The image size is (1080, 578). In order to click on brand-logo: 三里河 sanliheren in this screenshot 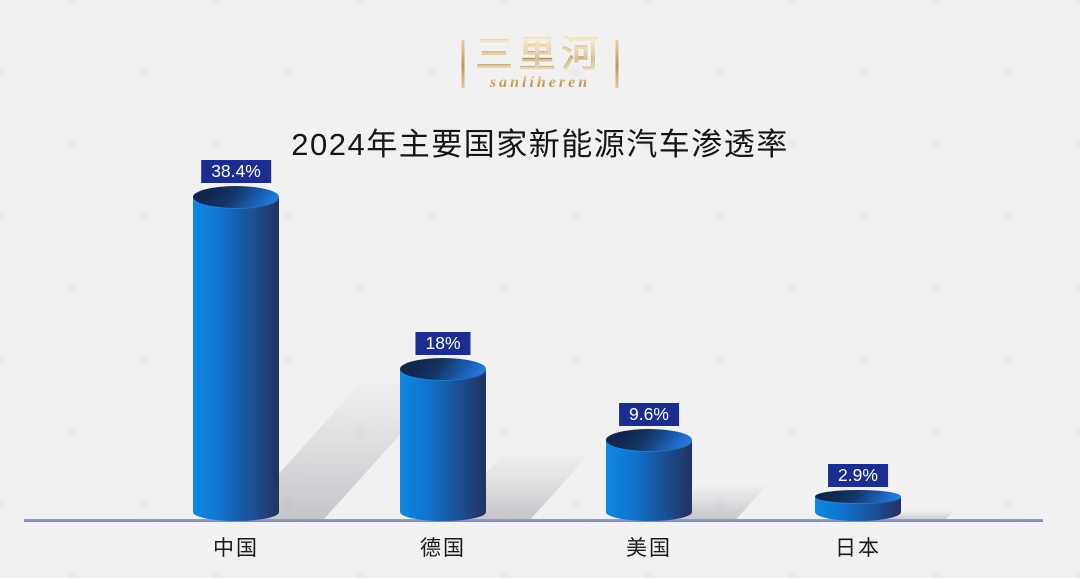, I will do `click(540, 63)`.